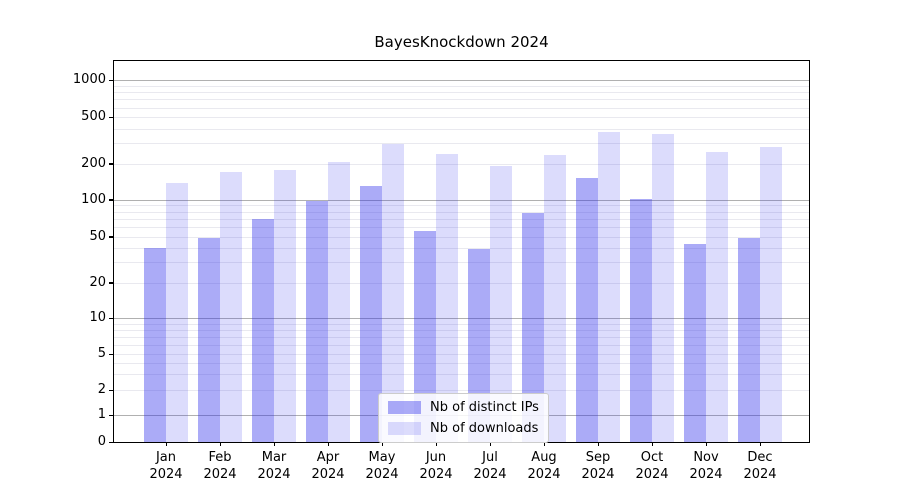  Describe the element at coordinates (652, 457) in the screenshot. I see `x-tick-month: Oct` at that location.